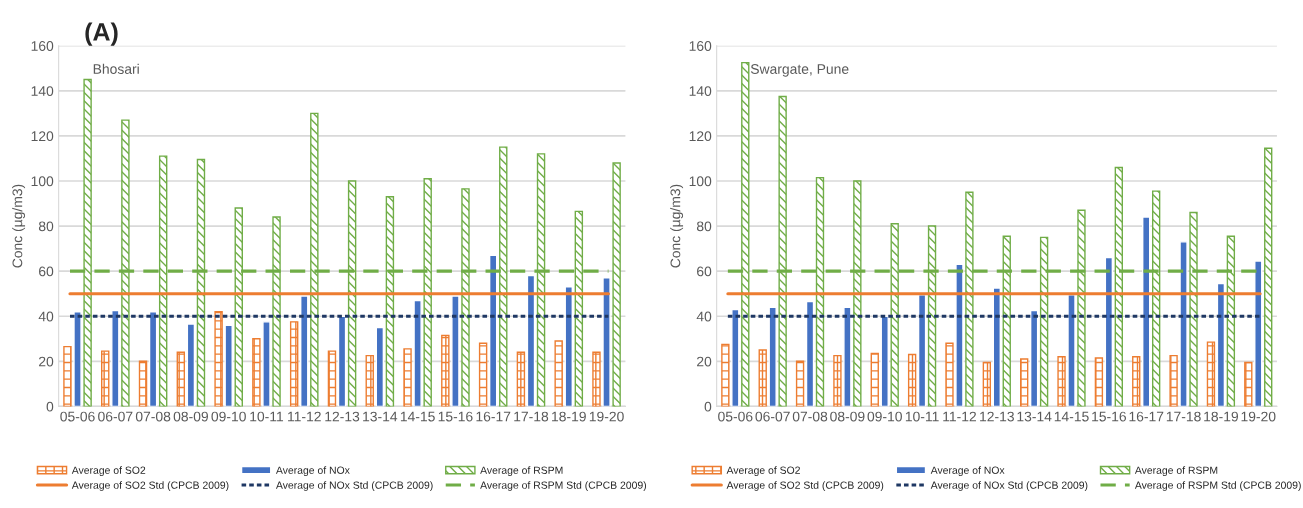  Describe the element at coordinates (772, 416) in the screenshot. I see `x-tick-label: 06-07` at that location.